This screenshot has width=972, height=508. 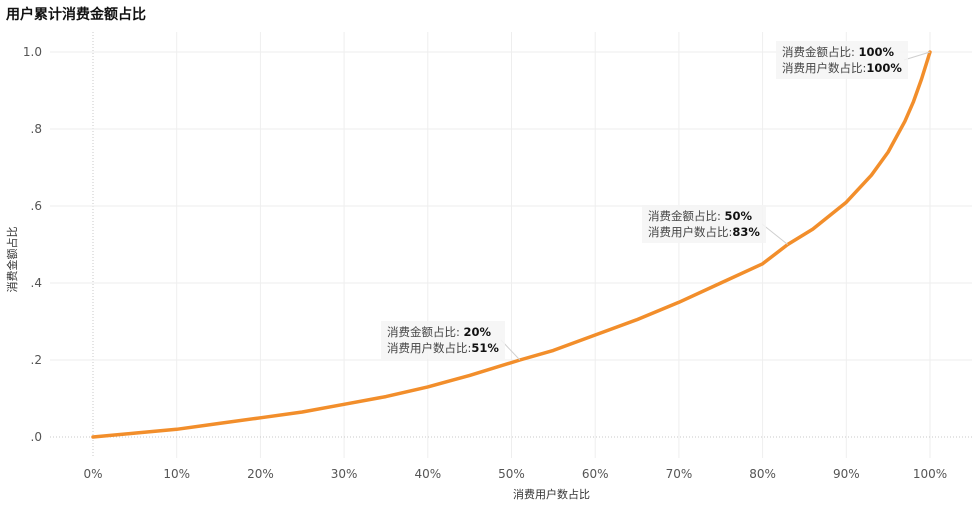 I want to click on y-tick-label: .2, so click(x=36, y=360).